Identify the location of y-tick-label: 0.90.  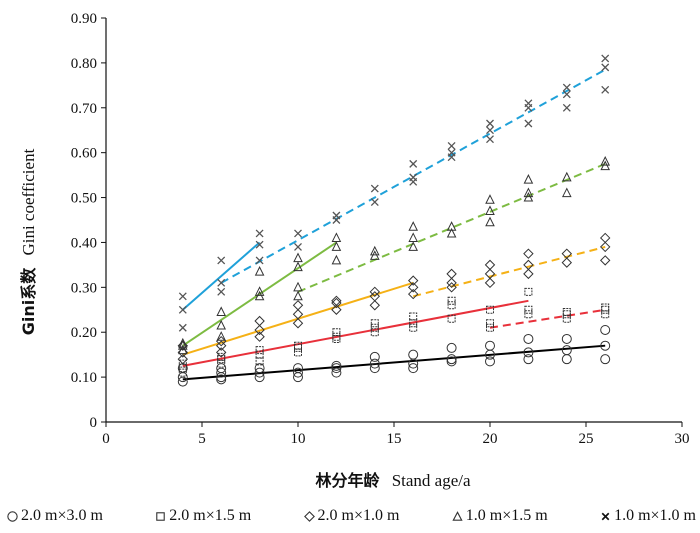
(84, 19).